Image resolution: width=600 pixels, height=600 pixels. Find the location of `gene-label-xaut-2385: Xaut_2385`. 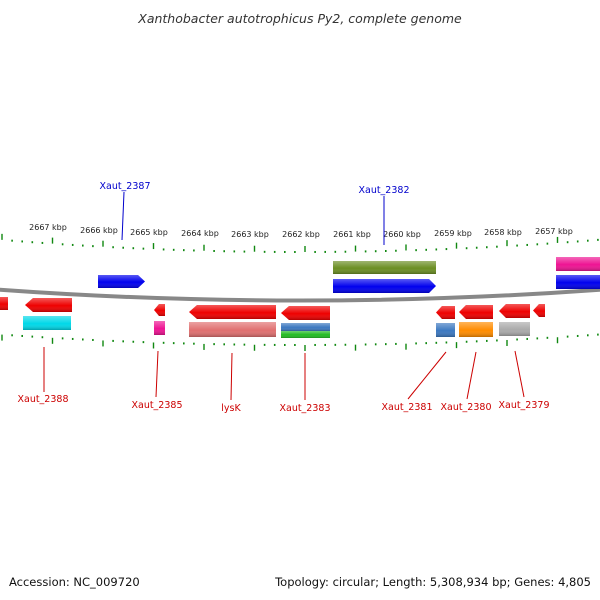

gene-label-xaut-2385: Xaut_2385 is located at coordinates (156, 405).